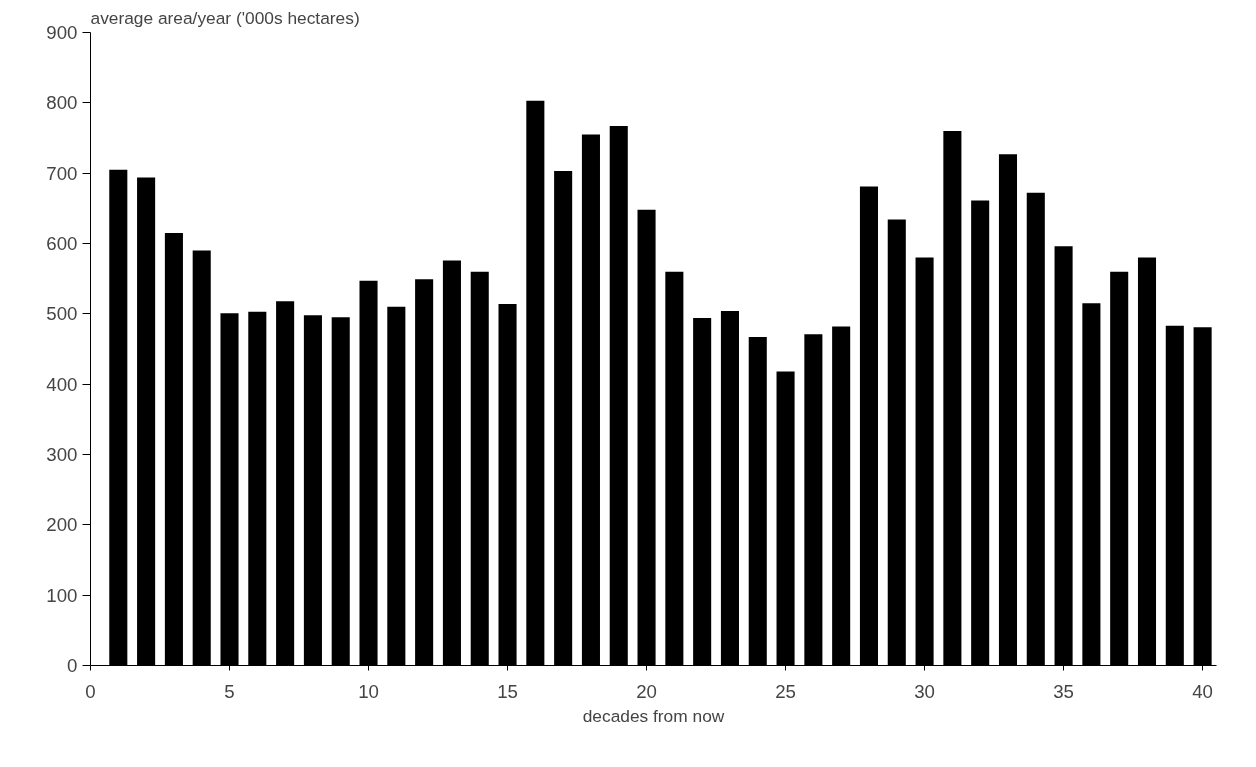 The width and height of the screenshot is (1256, 767). Describe the element at coordinates (62, 525) in the screenshot. I see `y-tick-label: 200` at that location.